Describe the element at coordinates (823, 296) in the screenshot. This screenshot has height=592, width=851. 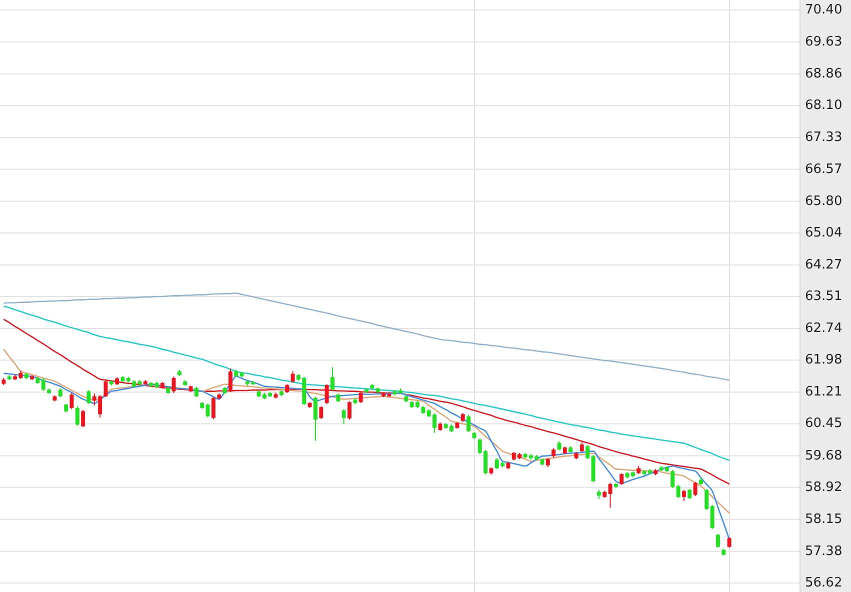
I see `y-tick-label: 63.51` at that location.